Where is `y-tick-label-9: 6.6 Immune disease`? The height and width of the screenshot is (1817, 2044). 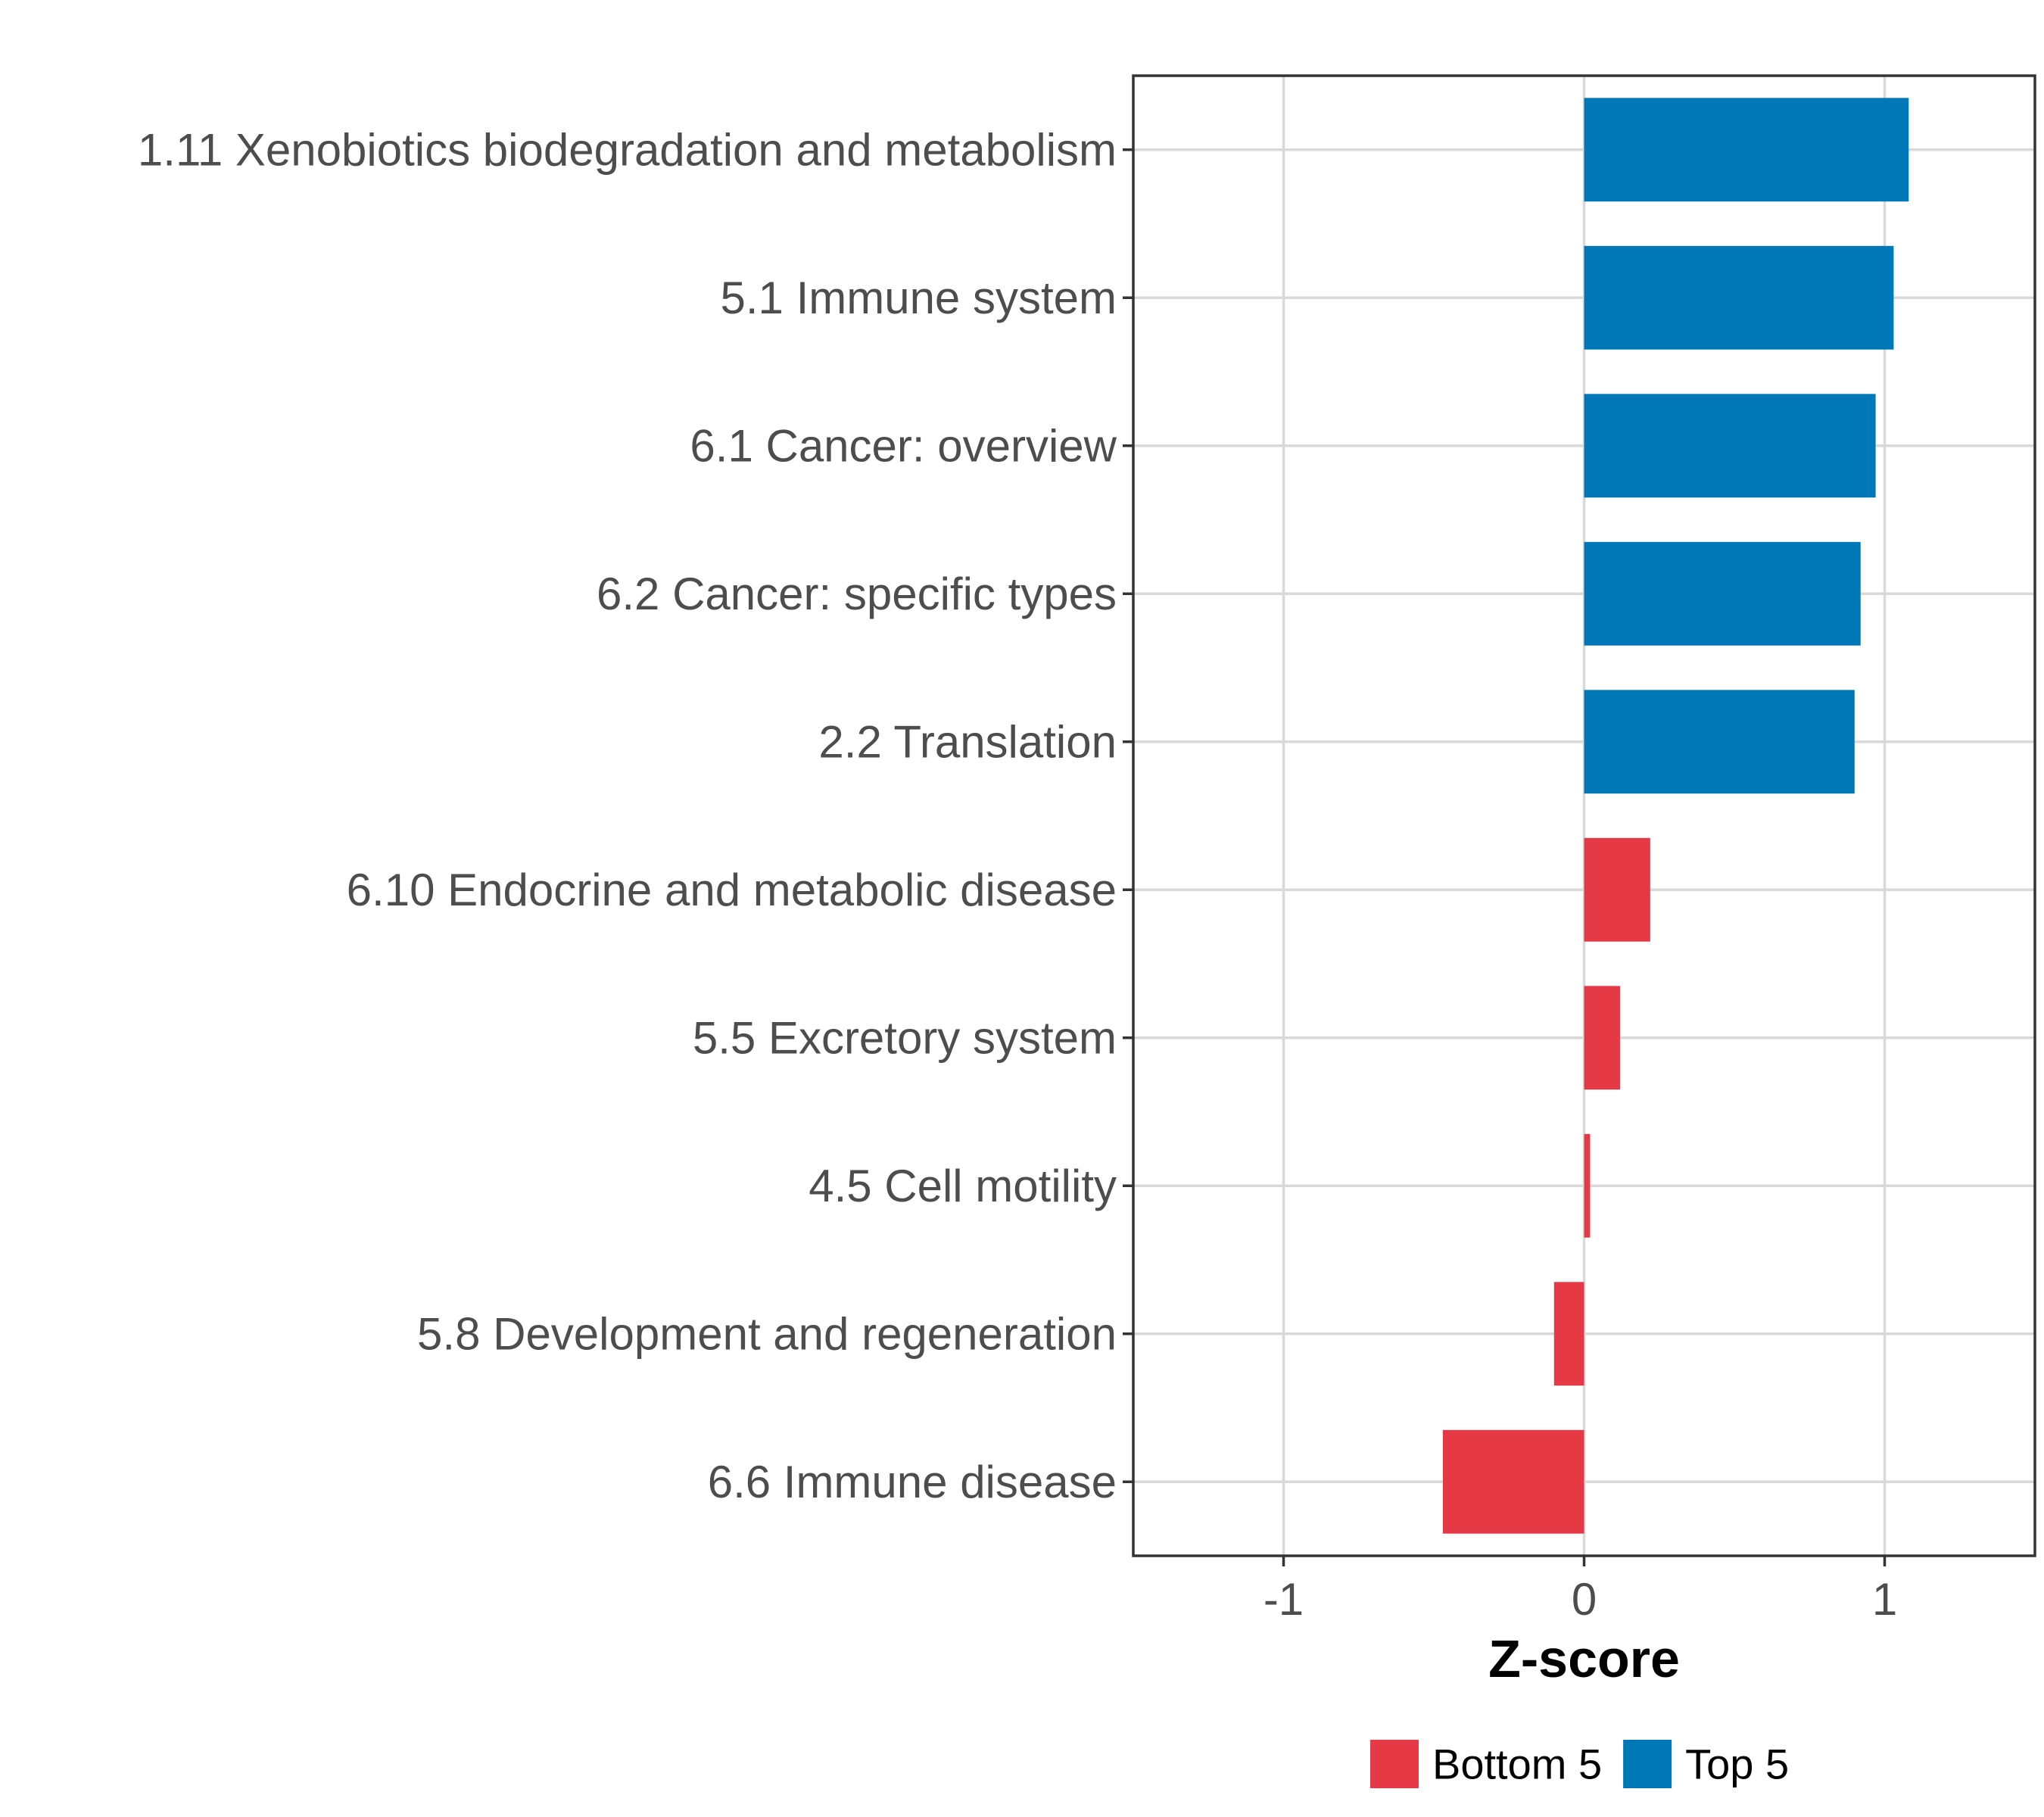 y-tick-label-9: 6.6 Immune disease is located at coordinates (913, 1482).